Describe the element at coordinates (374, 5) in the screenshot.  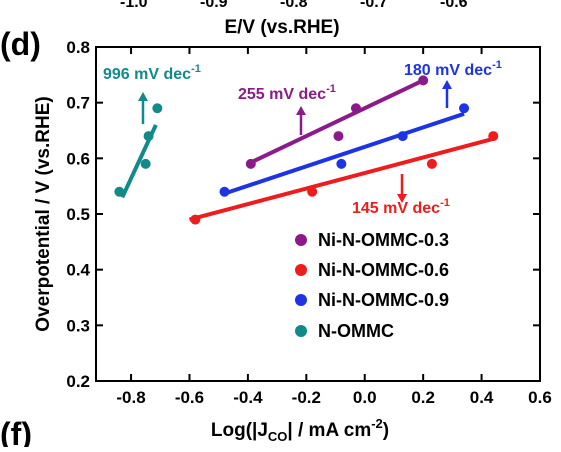
I see `top-tick-label: -0.7` at that location.